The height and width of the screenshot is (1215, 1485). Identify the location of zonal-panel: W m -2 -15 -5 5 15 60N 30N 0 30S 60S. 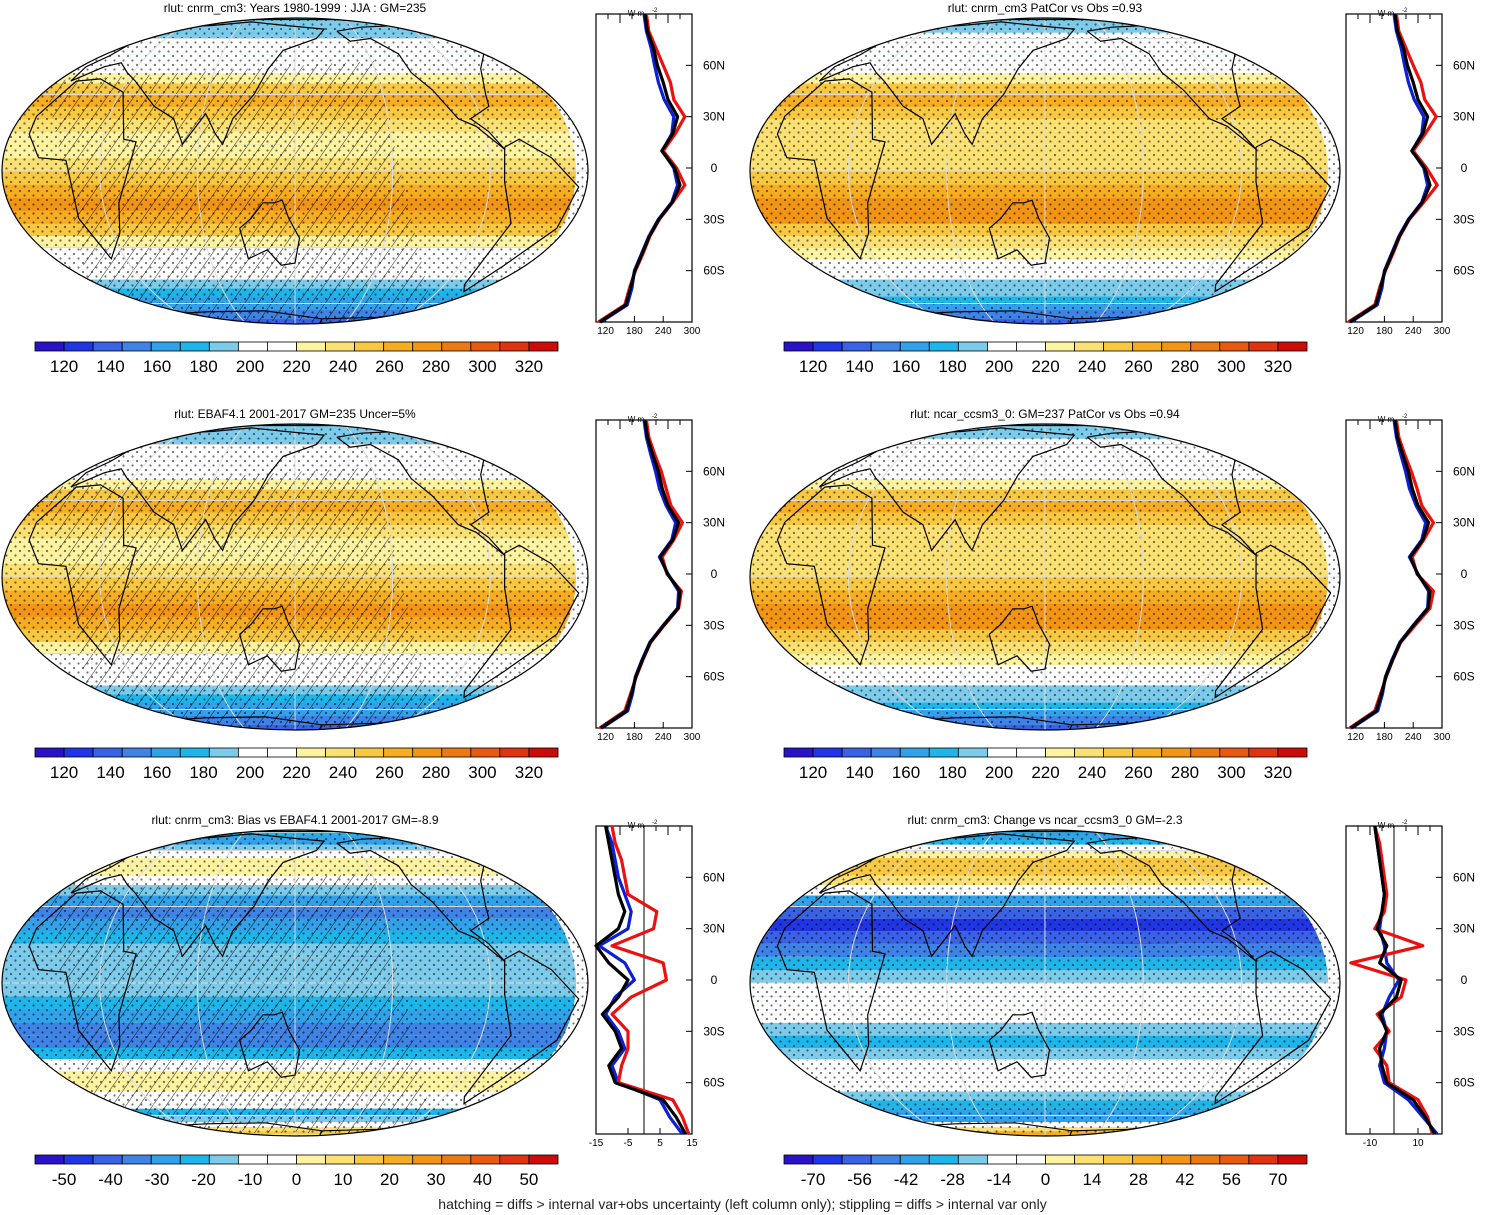
(657, 984).